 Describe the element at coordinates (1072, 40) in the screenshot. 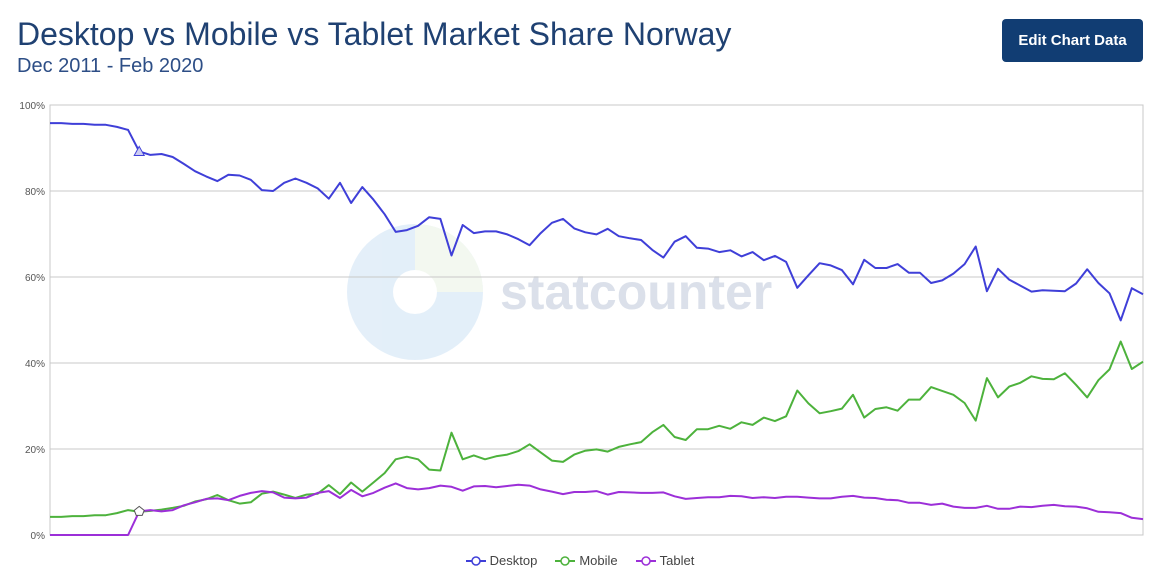

I see `edit-chart-data-button: Edit Chart Data` at that location.